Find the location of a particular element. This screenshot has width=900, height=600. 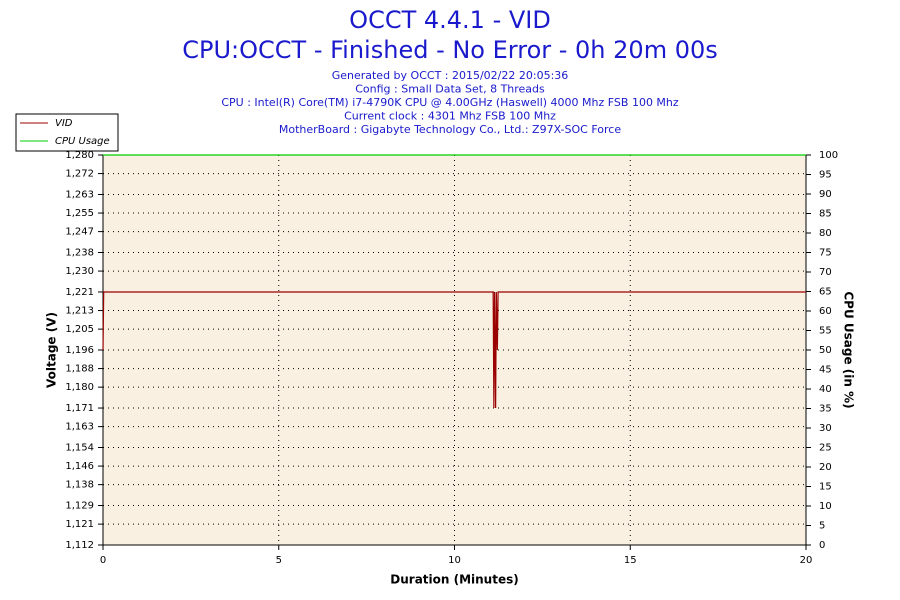

y2-tick-label: 100 is located at coordinates (828, 155).